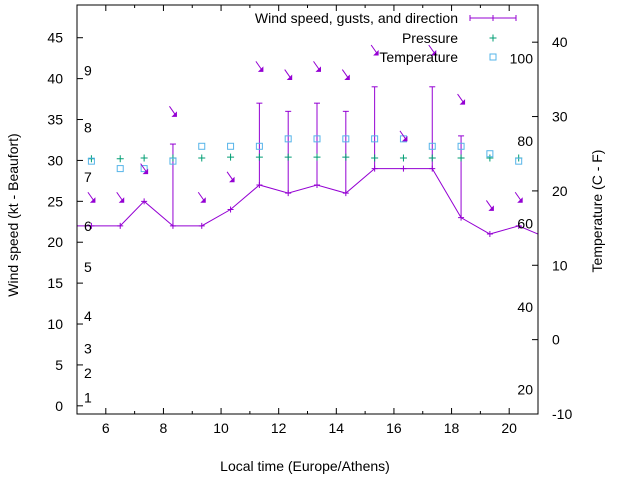  I want to click on fahrenheit-label: 40, so click(525, 307).